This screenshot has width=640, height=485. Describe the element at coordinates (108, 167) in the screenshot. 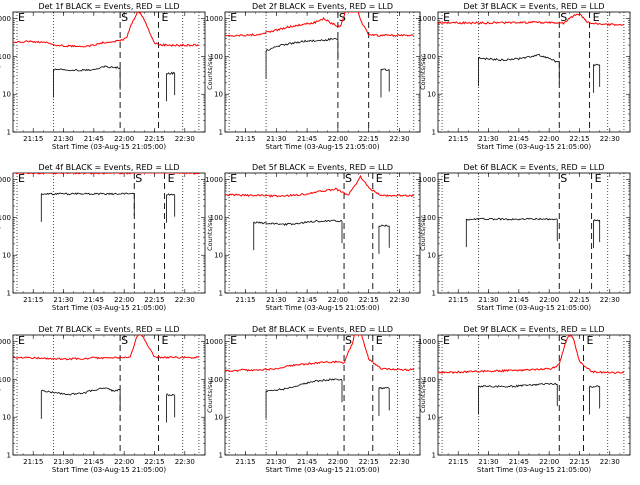

I see `chart-title: Det 4f BLACK = Events, RED = LLD` at that location.